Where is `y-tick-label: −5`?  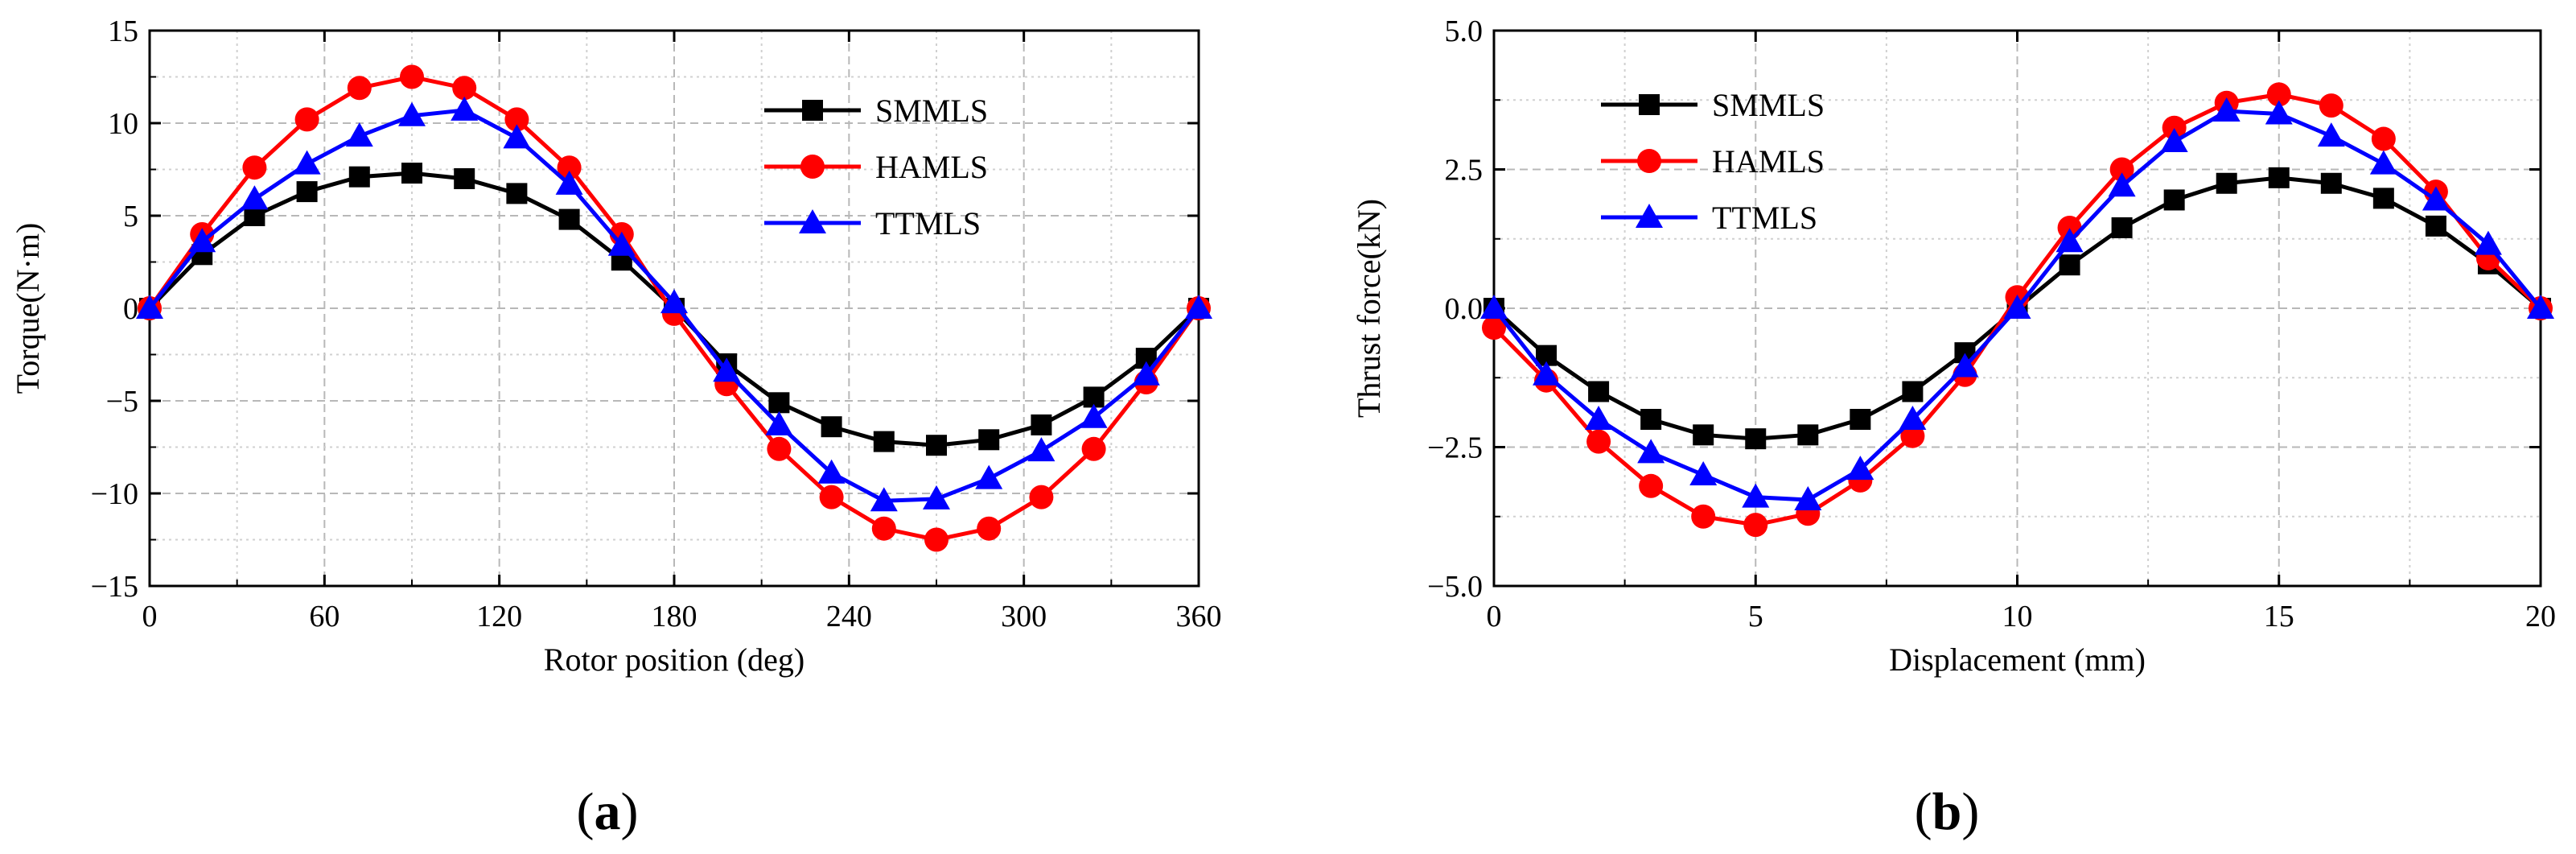
y-tick-label: −5 is located at coordinates (122, 402).